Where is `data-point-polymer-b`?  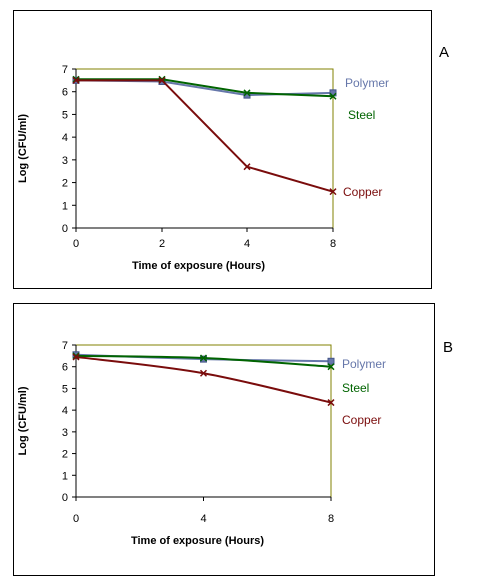
data-point-polymer-b is located at coordinates (331, 361).